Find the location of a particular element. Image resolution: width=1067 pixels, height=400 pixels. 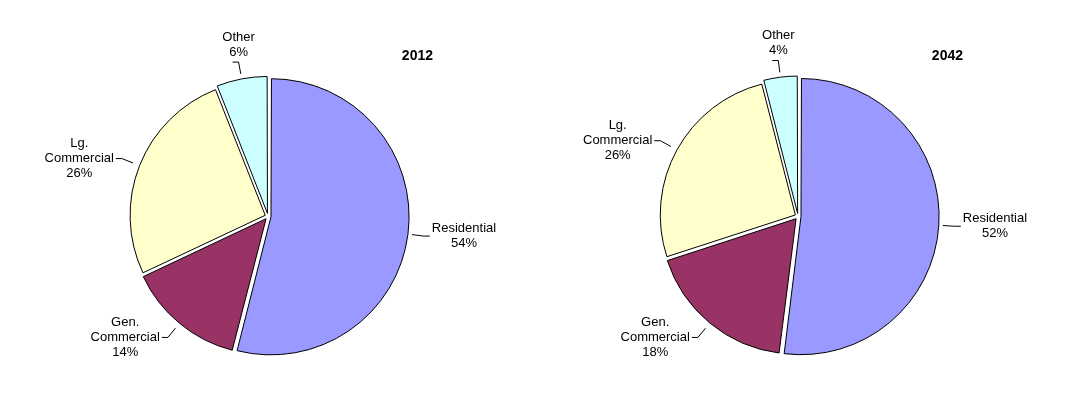

data-label: 54% is located at coordinates (464, 243).